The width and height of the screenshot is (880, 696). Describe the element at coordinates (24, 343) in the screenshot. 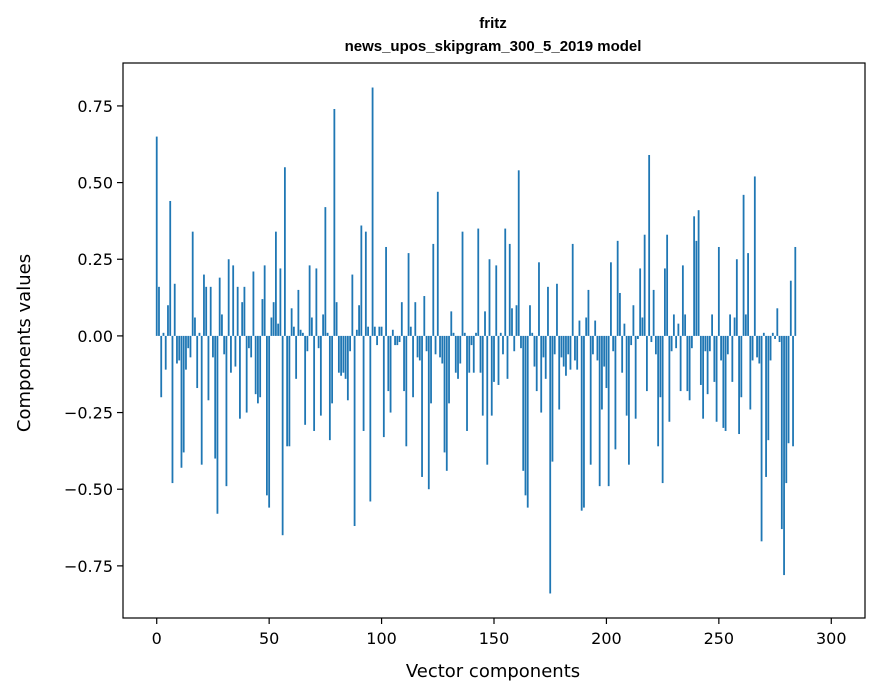

I see `y-axis-label: Components values` at that location.